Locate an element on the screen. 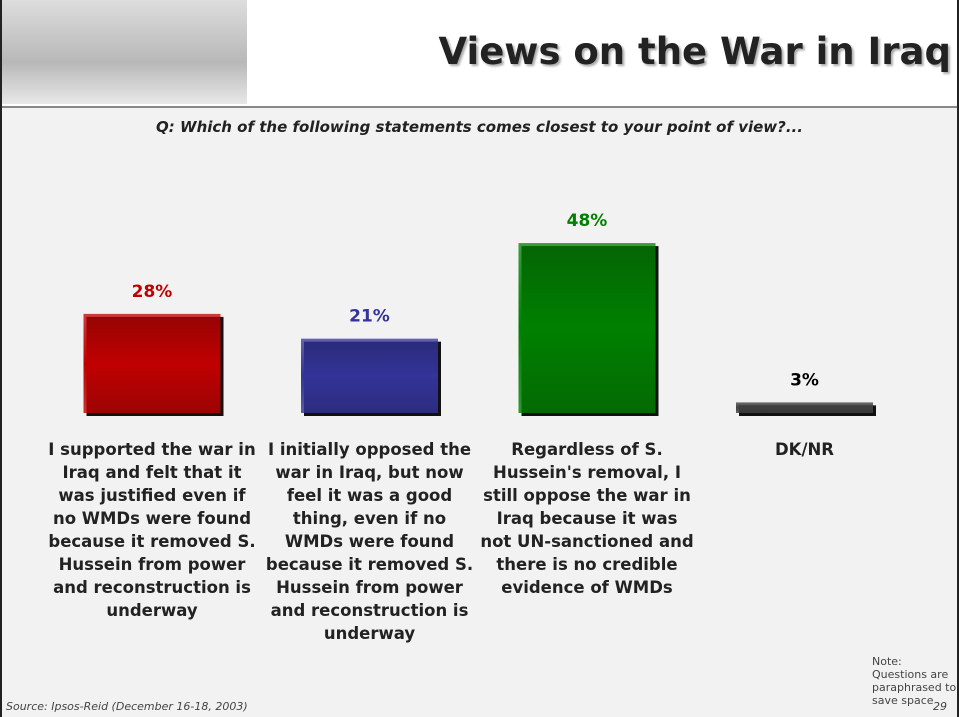  title: Views on the War in Iraq is located at coordinates (694, 51).